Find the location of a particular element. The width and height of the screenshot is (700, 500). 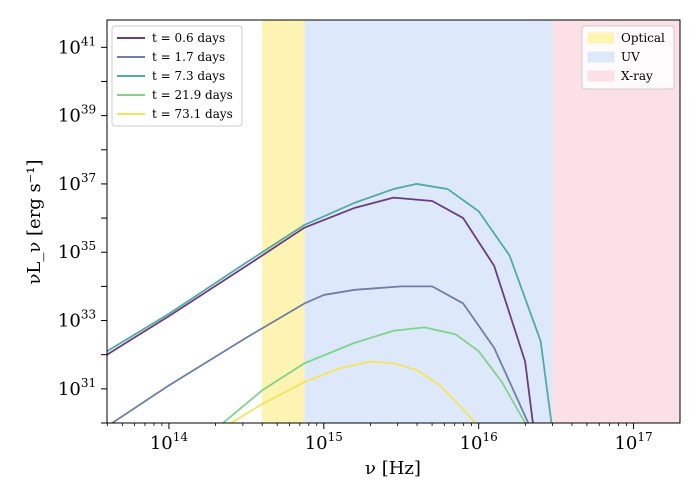

y-tick-label: 1037 is located at coordinates (77, 183).